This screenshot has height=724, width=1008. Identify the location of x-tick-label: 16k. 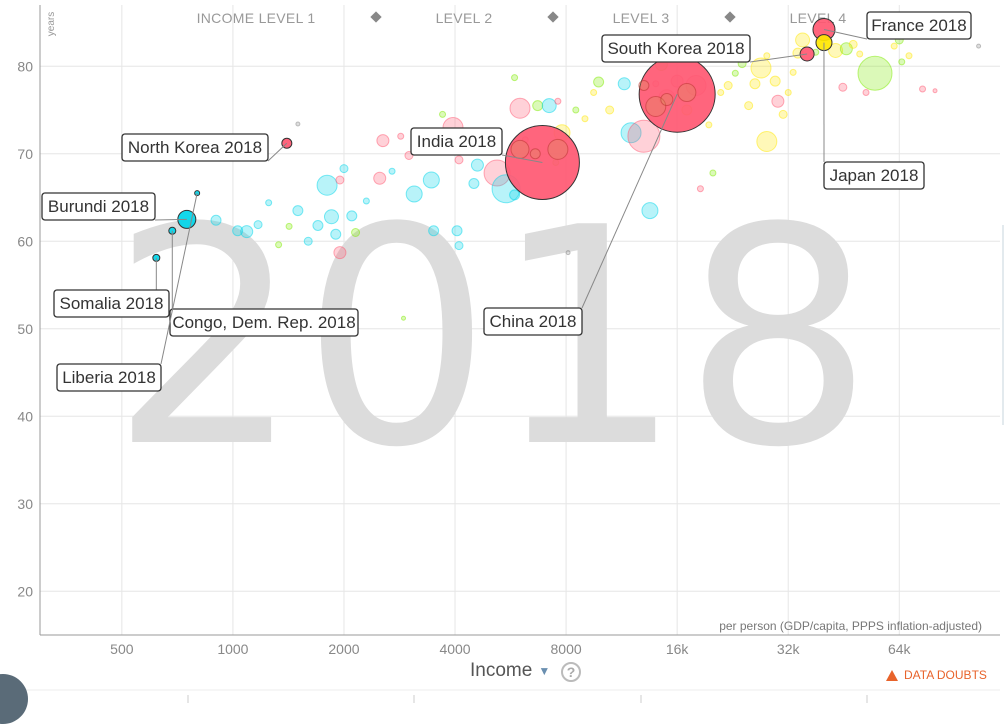
(678, 649).